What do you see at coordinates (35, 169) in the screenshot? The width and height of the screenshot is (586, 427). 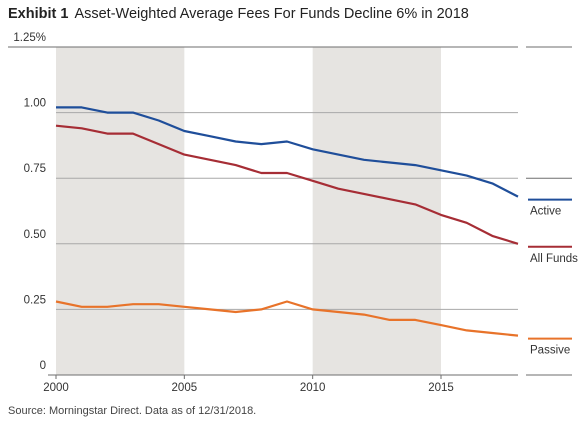 I see `y-tick-label: 0.75` at bounding box center [35, 169].